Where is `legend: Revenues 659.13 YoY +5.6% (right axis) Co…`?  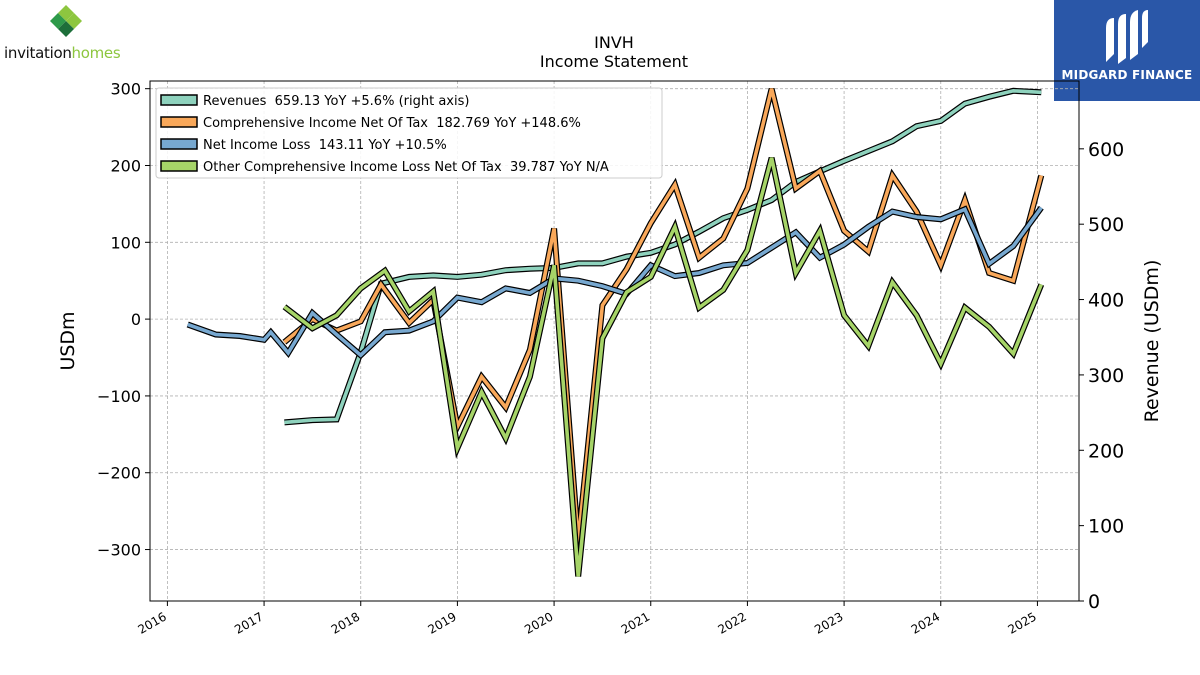 legend: Revenues 659.13 YoY +5.6% (right axis) Co… is located at coordinates (409, 133).